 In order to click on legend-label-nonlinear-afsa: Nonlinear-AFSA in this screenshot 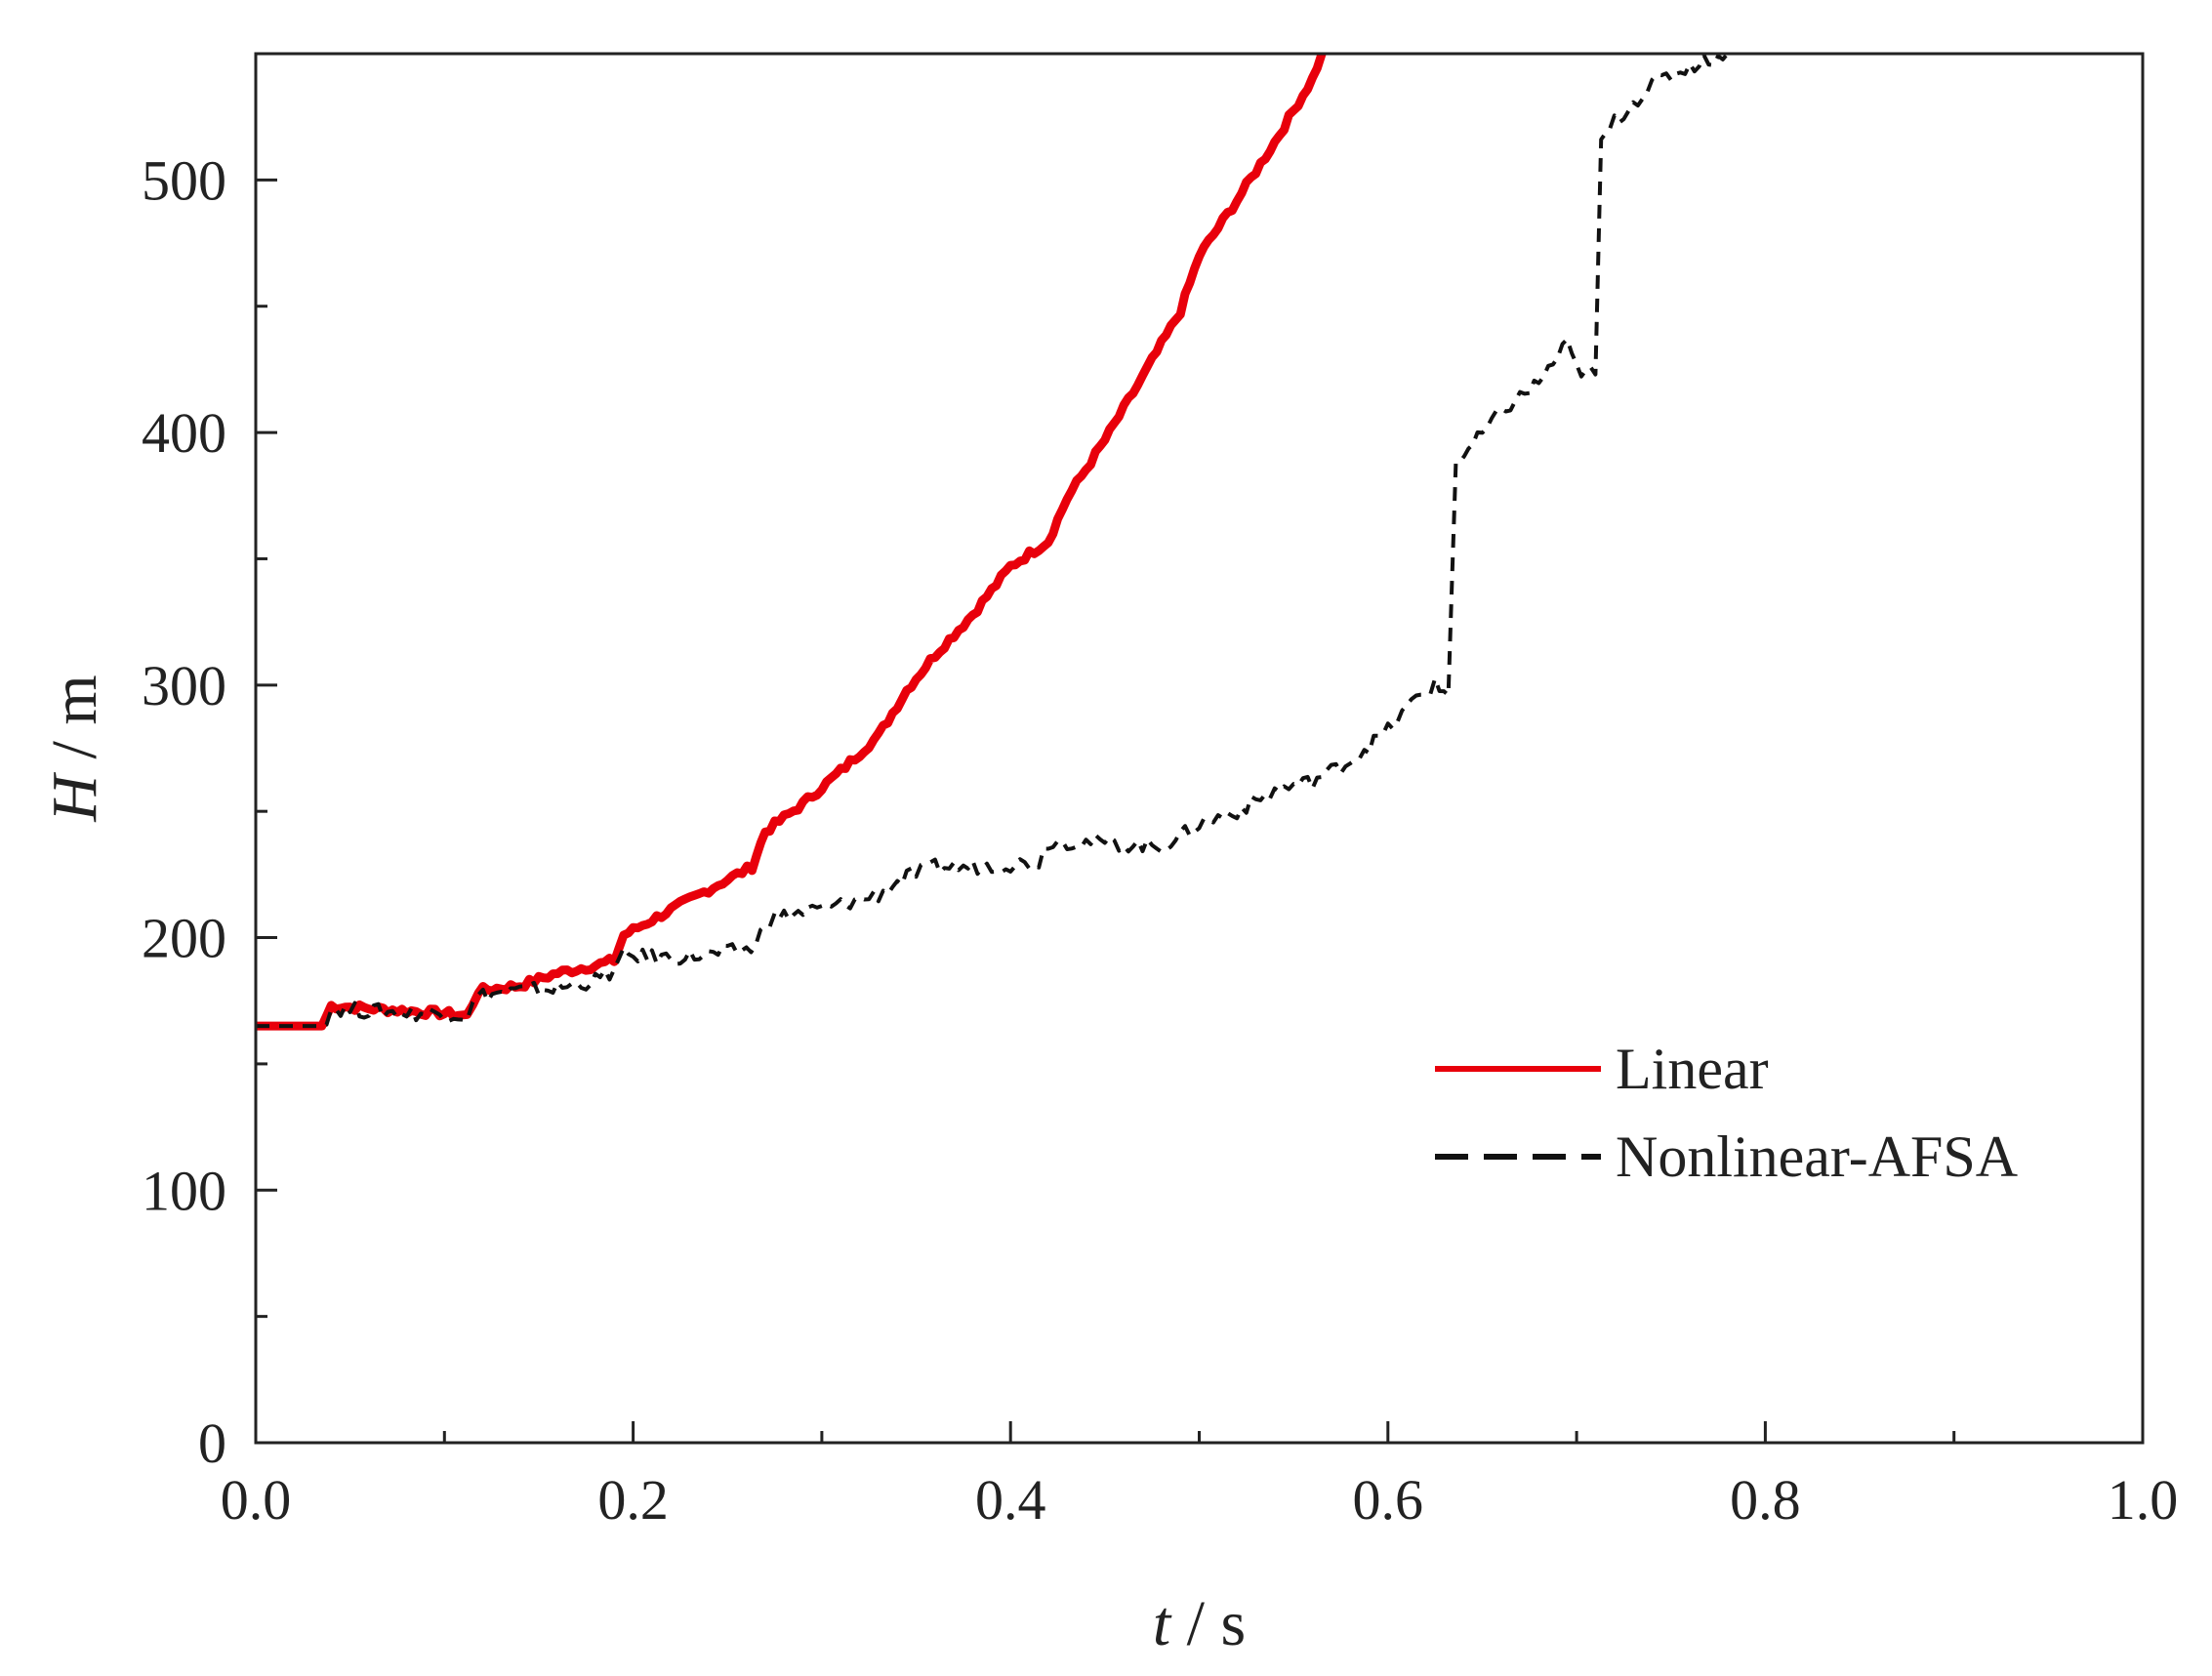, I will do `click(1817, 1157)`.